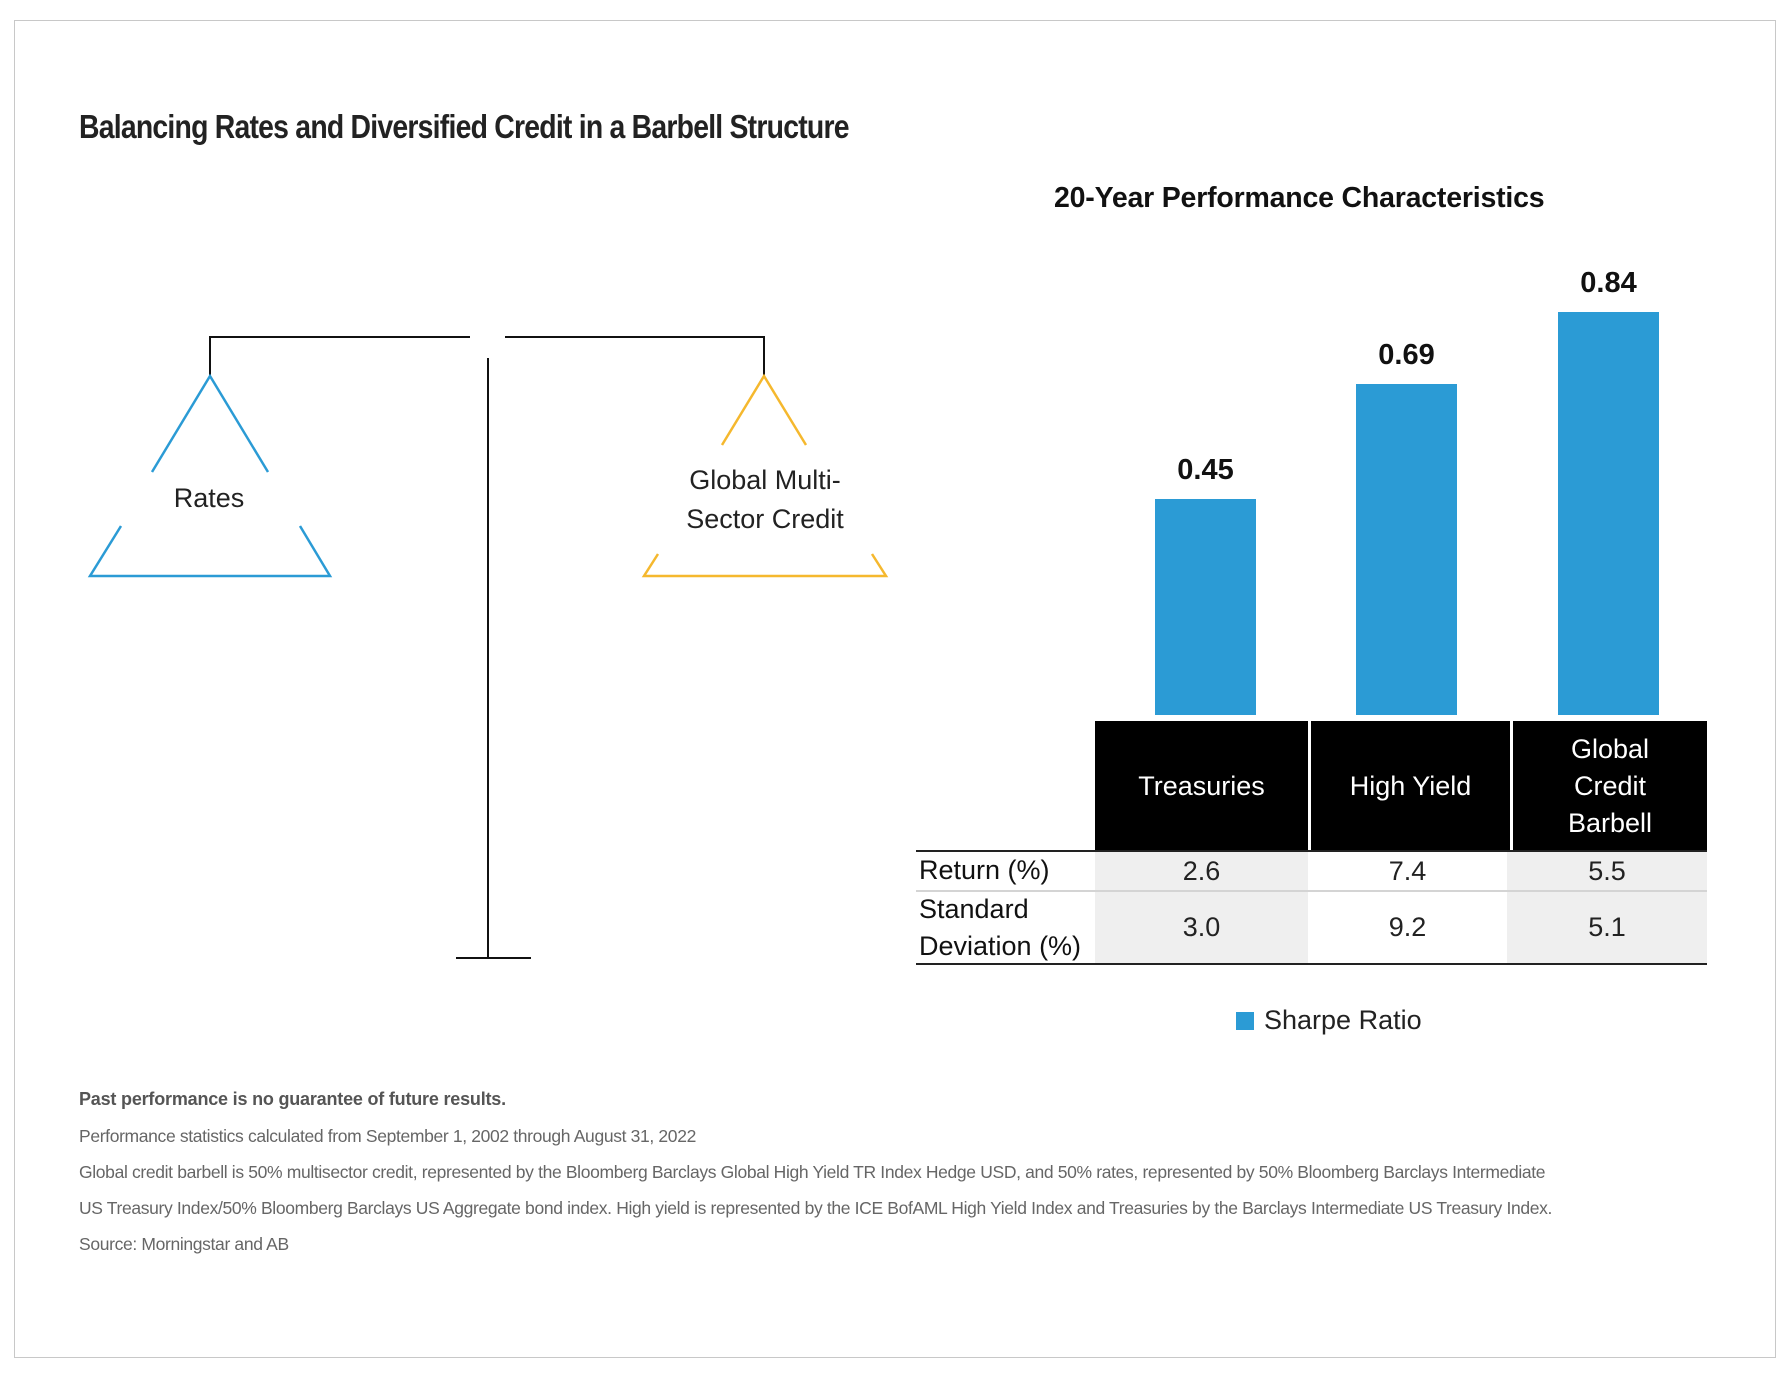 This screenshot has width=1788, height=1374. What do you see at coordinates (1245, 1021) in the screenshot?
I see `legend-swatch-sharpe-ratio` at bounding box center [1245, 1021].